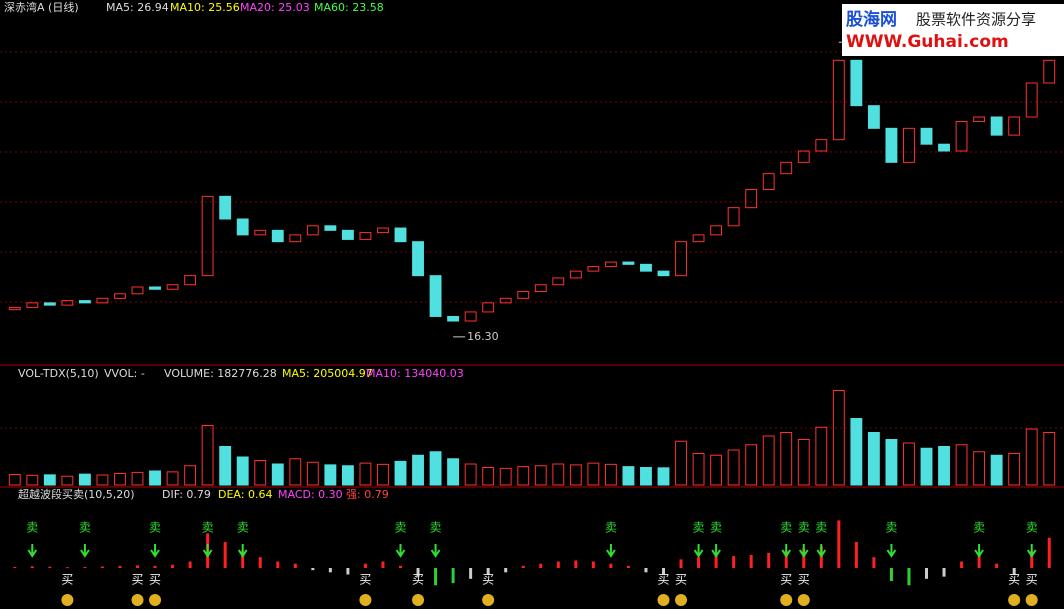 The image size is (1064, 609). Describe the element at coordinates (58, 373) in the screenshot. I see `vol-title: VOL-TDX(5,10)` at that location.